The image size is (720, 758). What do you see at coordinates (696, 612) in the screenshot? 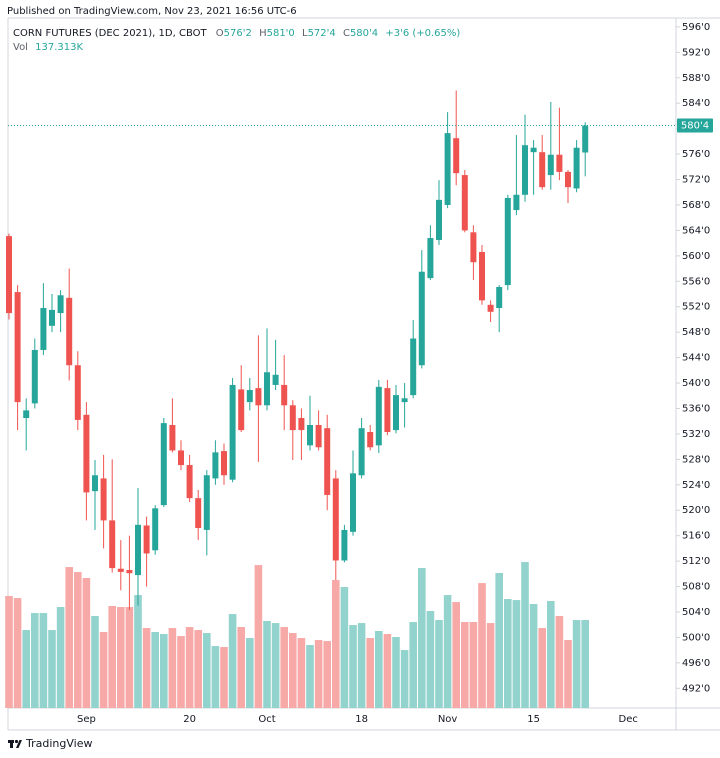
I see `y-tick-label: 504'0` at bounding box center [696, 612].